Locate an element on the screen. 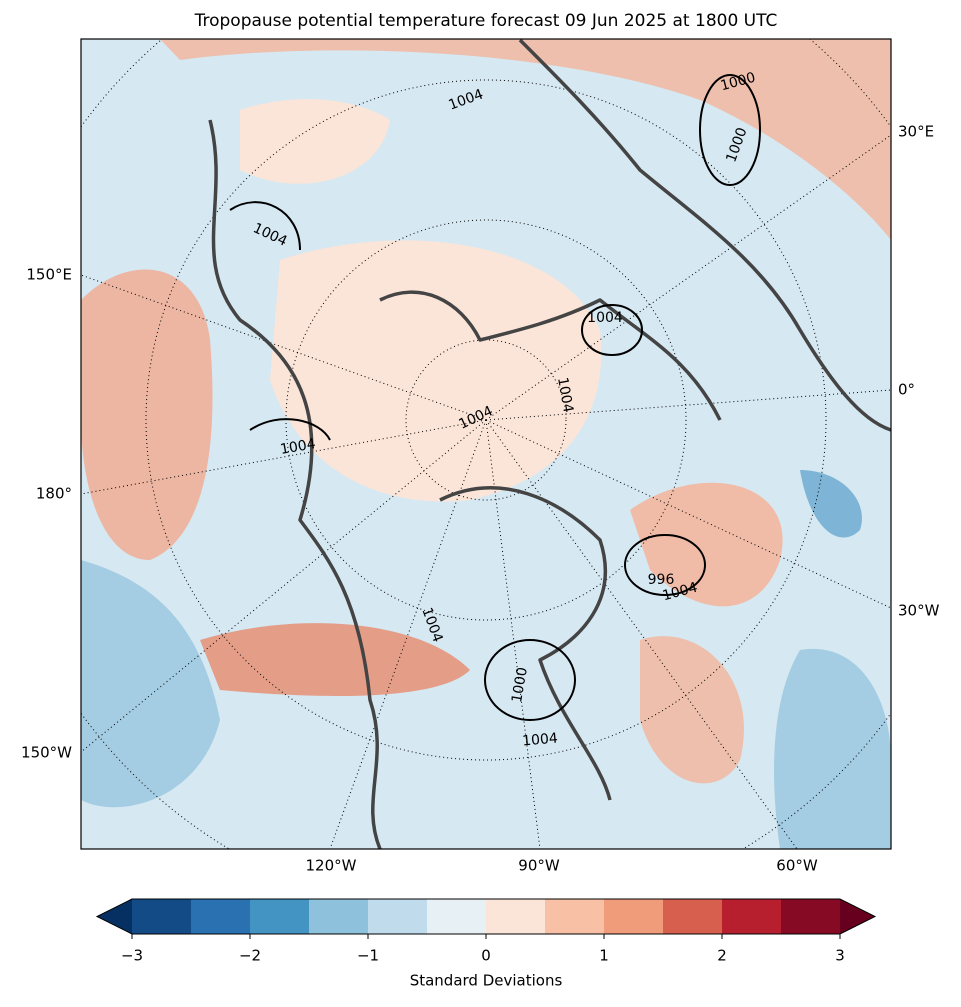  lon-label: 0° is located at coordinates (906, 390).